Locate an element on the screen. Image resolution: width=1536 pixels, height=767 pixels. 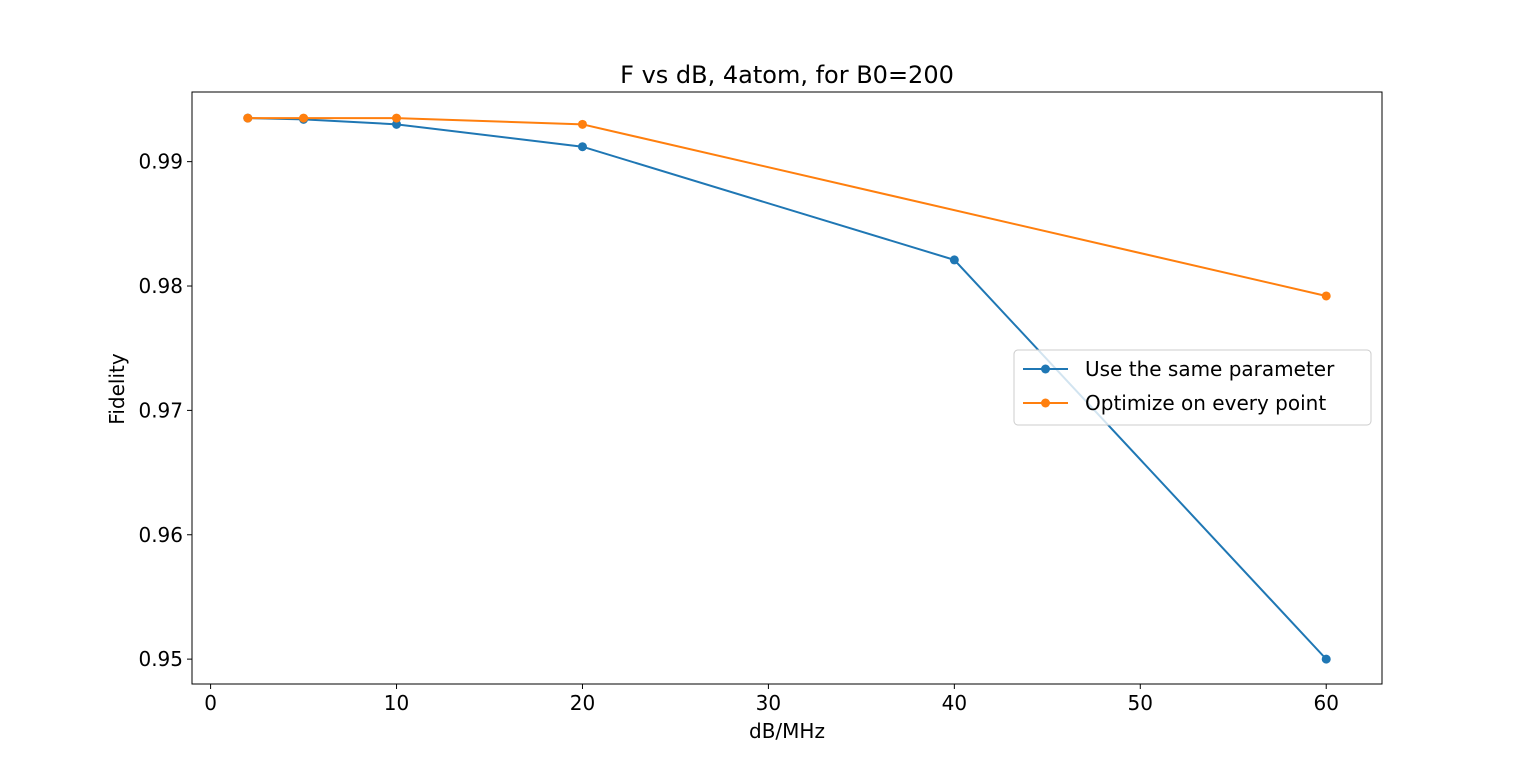
x-tick-label: 20 is located at coordinates (582, 703).